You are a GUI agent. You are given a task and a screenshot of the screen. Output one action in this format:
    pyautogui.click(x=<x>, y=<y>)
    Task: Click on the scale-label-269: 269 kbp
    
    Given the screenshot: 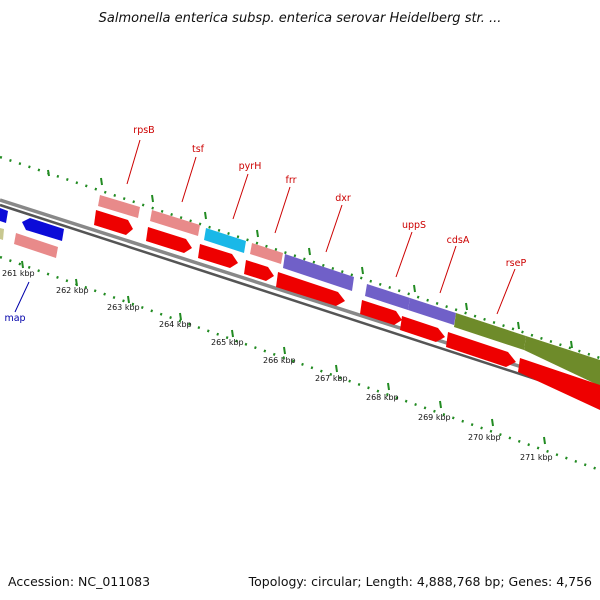 What is the action you would take?
    pyautogui.click(x=434, y=417)
    